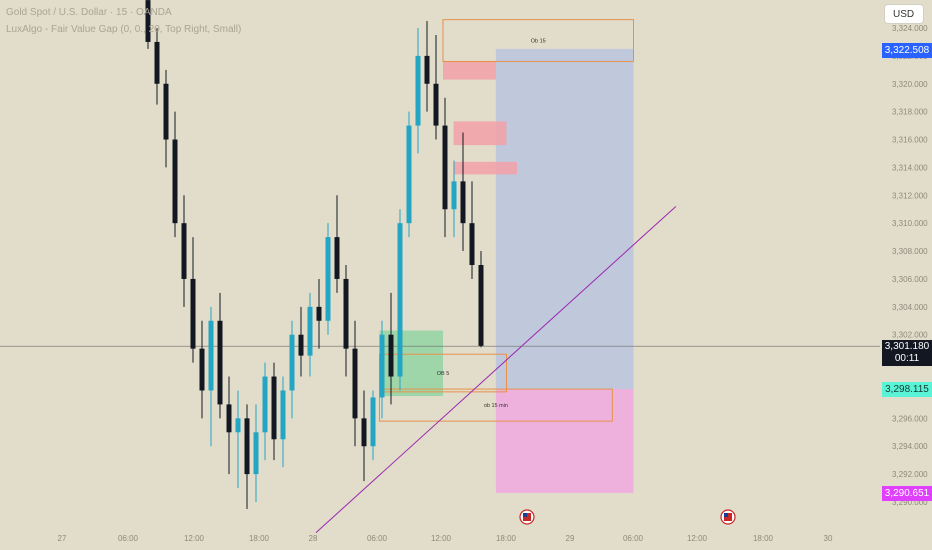  What do you see at coordinates (443, 374) in the screenshot?
I see `zone-label: OB 5` at bounding box center [443, 374].